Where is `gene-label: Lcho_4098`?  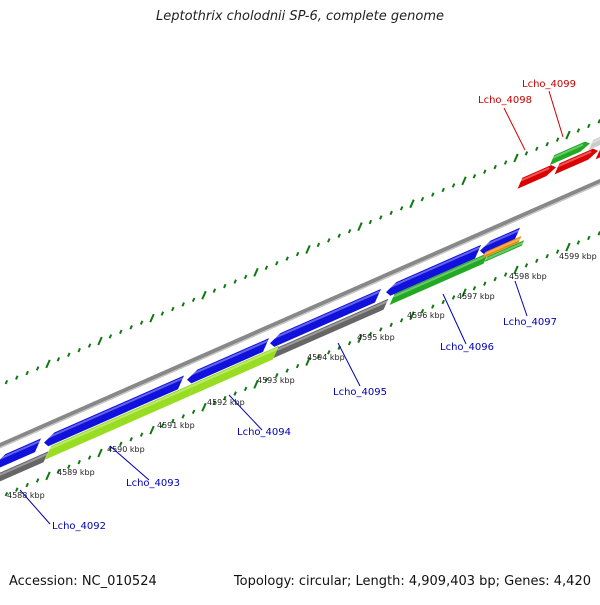 gene-label: Lcho_4098 is located at coordinates (505, 100).